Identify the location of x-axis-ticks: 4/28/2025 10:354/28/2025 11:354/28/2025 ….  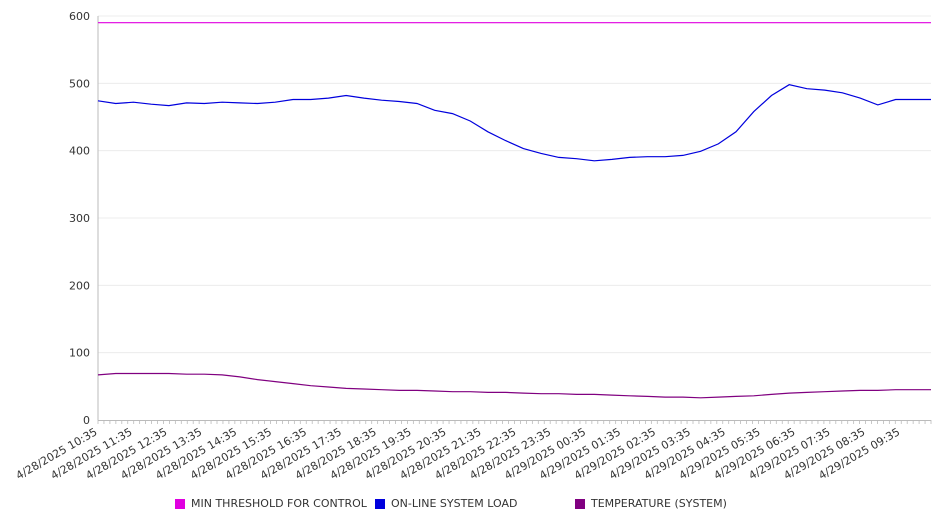
(458, 453).